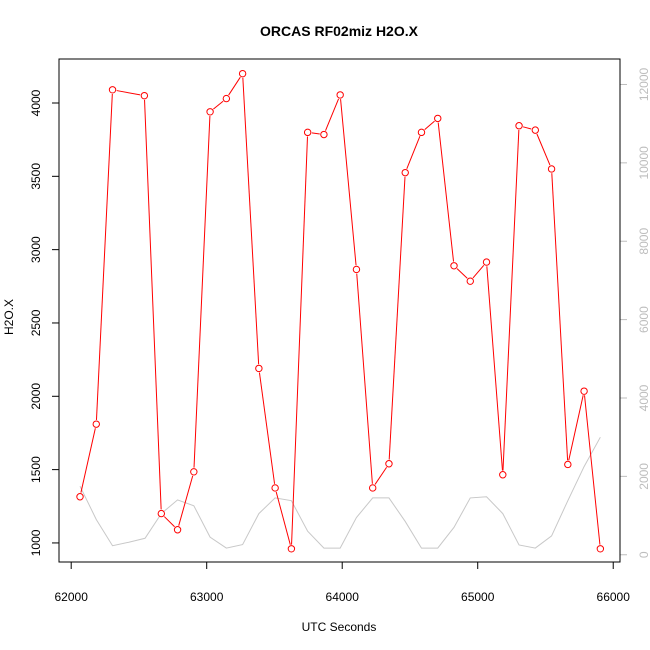  I want to click on series-line, so click(340, 492).